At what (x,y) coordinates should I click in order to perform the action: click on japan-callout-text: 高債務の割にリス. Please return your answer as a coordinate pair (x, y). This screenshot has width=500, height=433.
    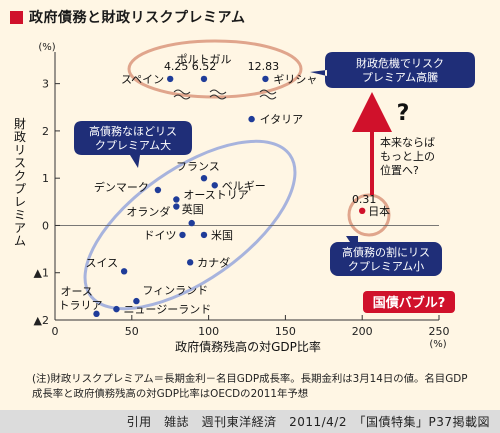
    Looking at the image, I should click on (386, 252).